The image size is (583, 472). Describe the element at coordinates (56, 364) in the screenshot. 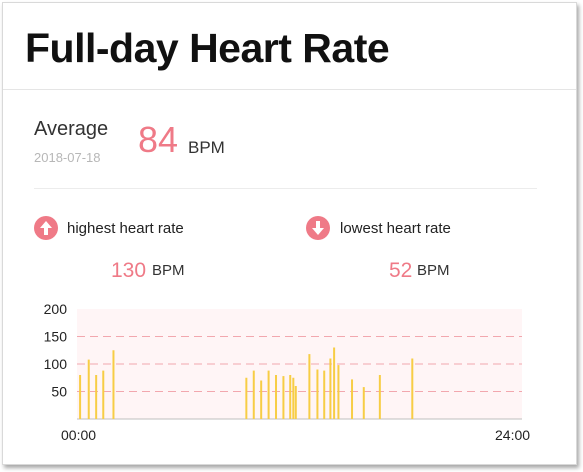

I see `y-tick-label-100: 100` at that location.